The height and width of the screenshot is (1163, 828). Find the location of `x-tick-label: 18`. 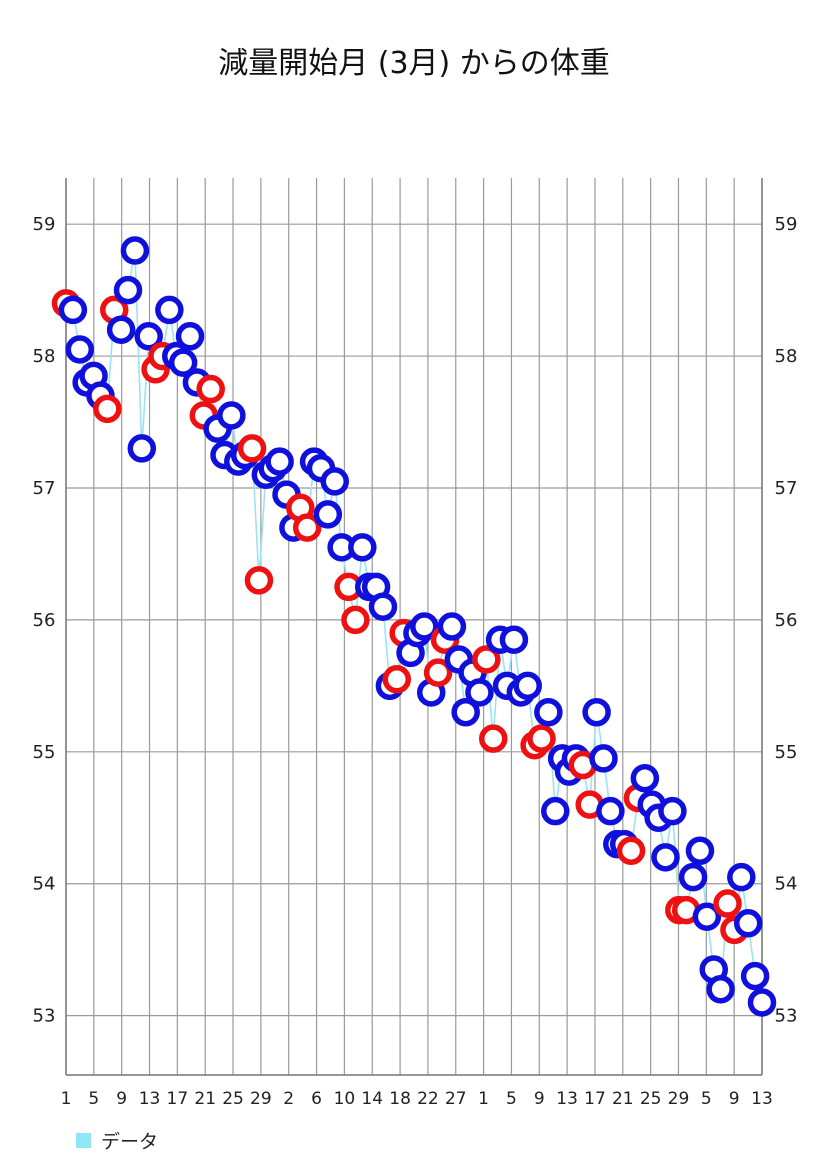

x-tick-label: 18 is located at coordinates (400, 1099).